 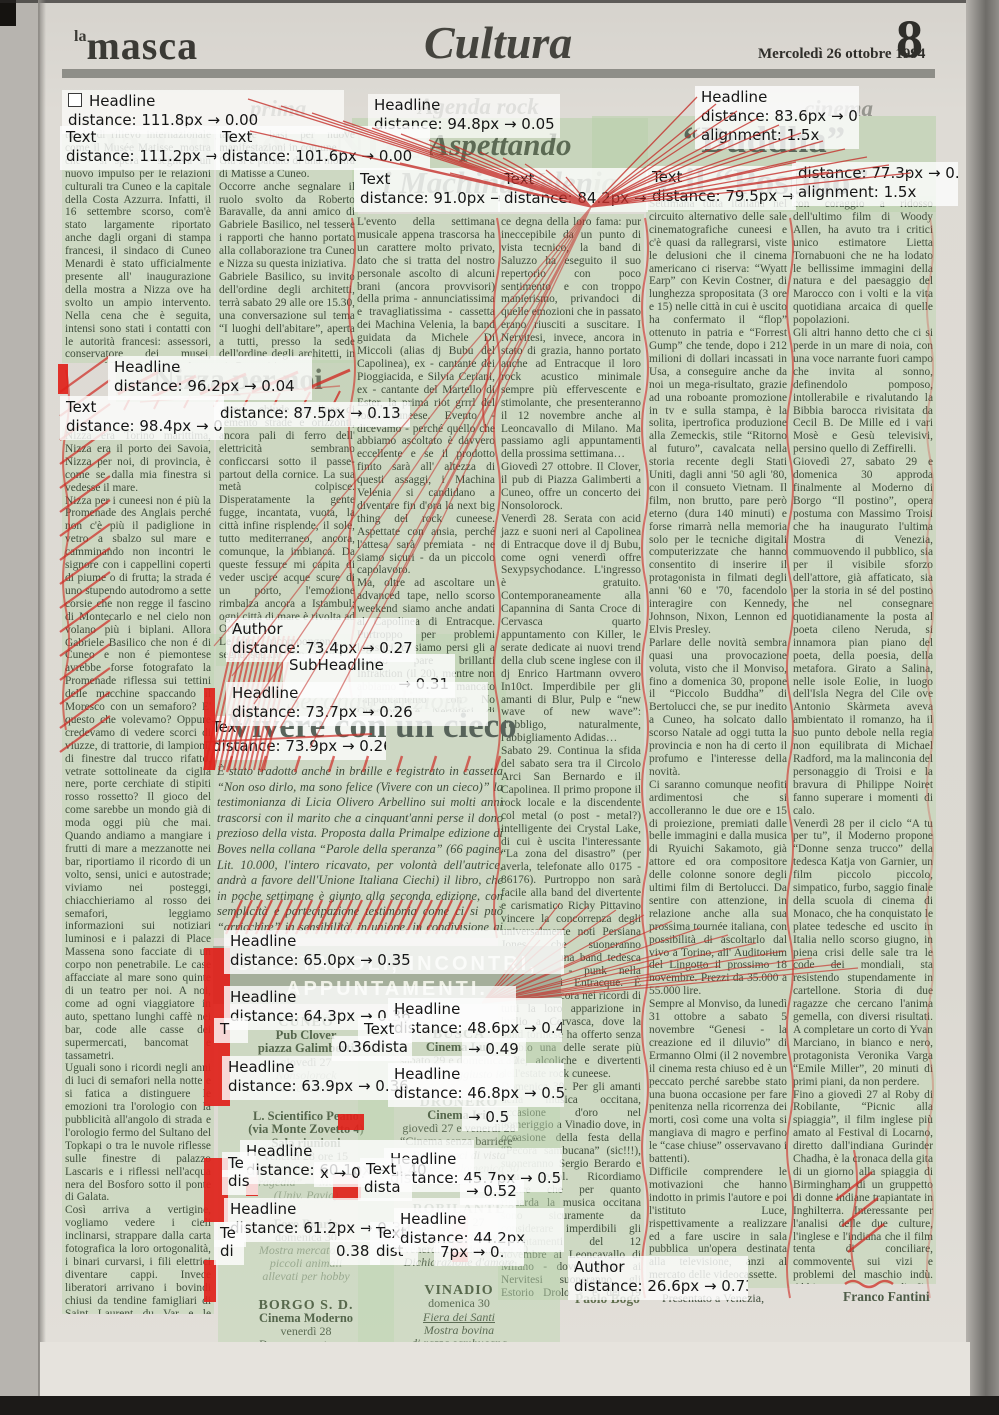 I want to click on annotation-distance: distance: 111.2px → 0.00, so click(x=143, y=156).